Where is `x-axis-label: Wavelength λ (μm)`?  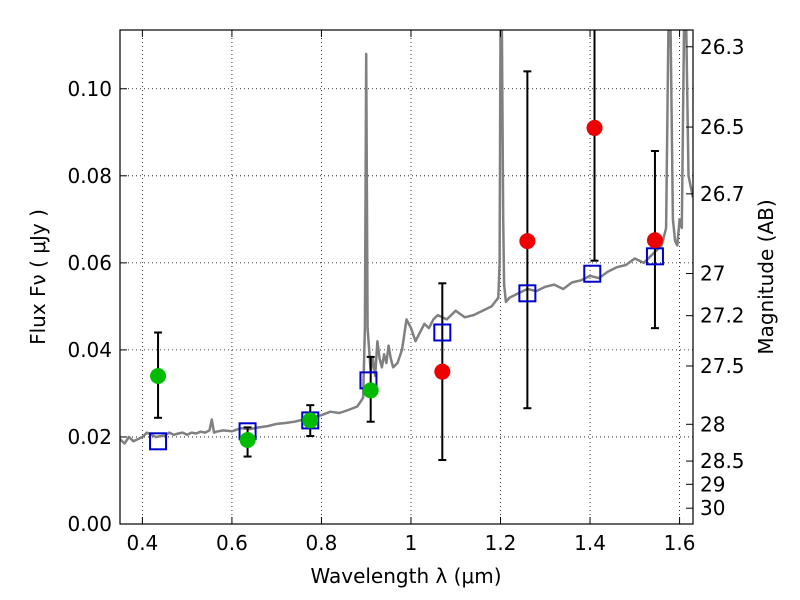 x-axis-label: Wavelength λ (μm) is located at coordinates (405, 576).